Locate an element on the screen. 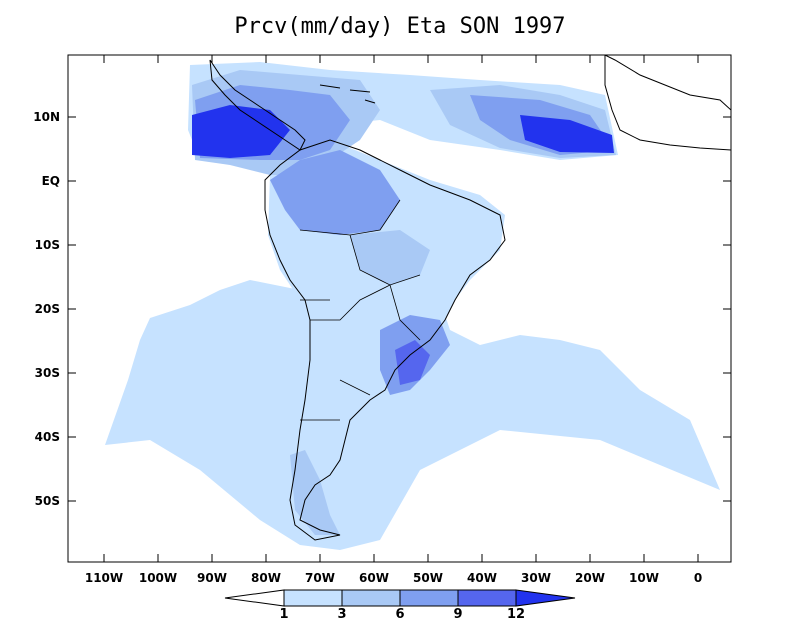  map-title: Prcv(mm/day) Eta SON 1997 is located at coordinates (400, 26).